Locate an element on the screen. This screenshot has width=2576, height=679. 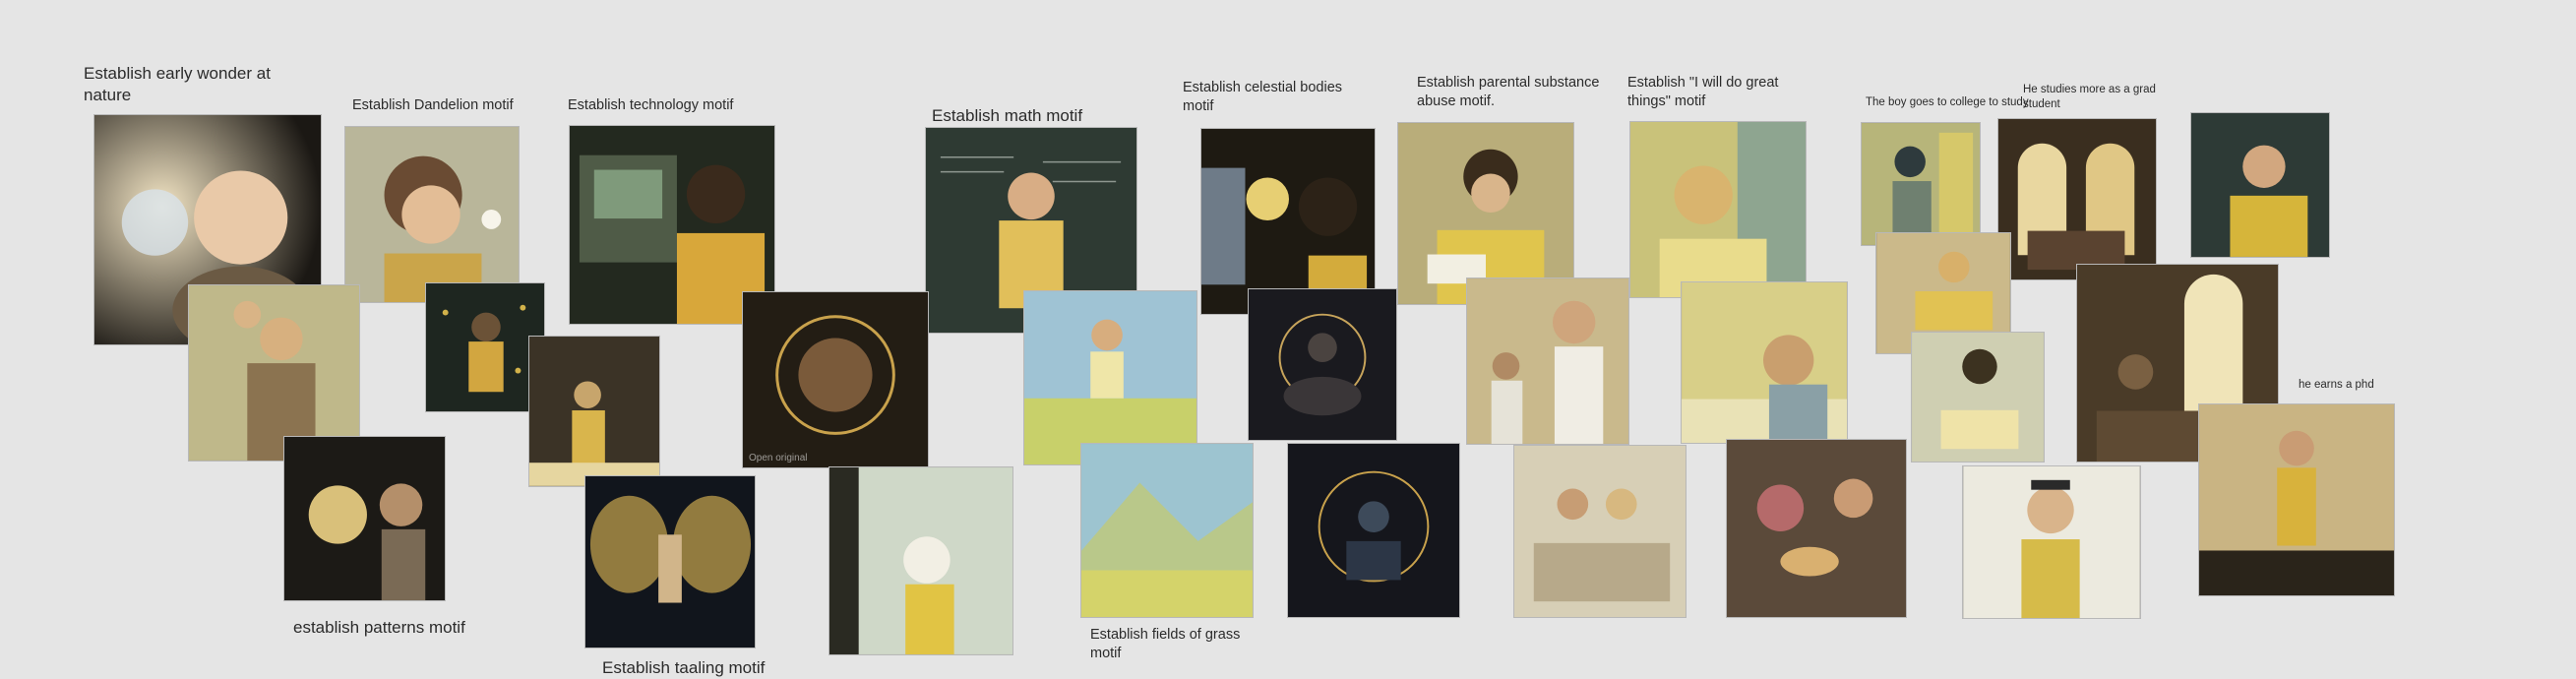
label-cut-off: Establish taaling motif is located at coordinates (684, 667).